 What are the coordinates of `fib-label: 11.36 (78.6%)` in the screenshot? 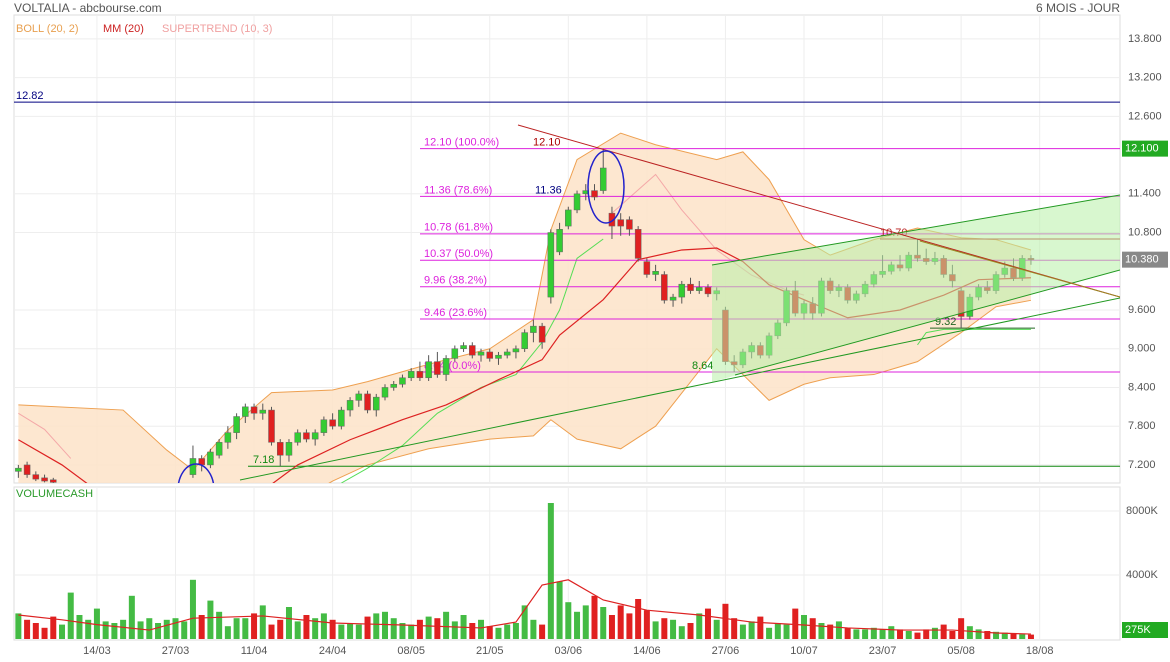 It's located at (458, 190).